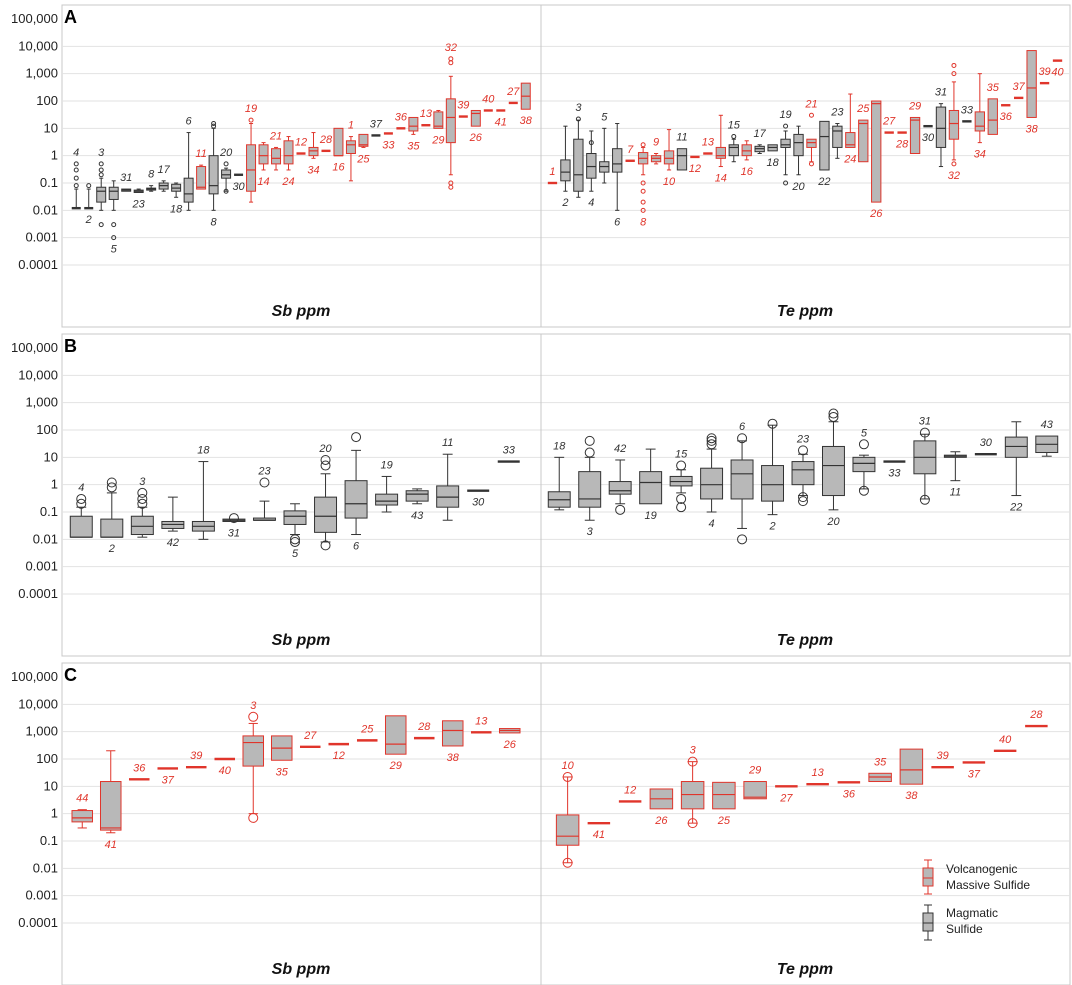 This screenshot has height=985, width=1072. I want to click on legend-magmatic-line2: Sulfide, so click(964, 929).